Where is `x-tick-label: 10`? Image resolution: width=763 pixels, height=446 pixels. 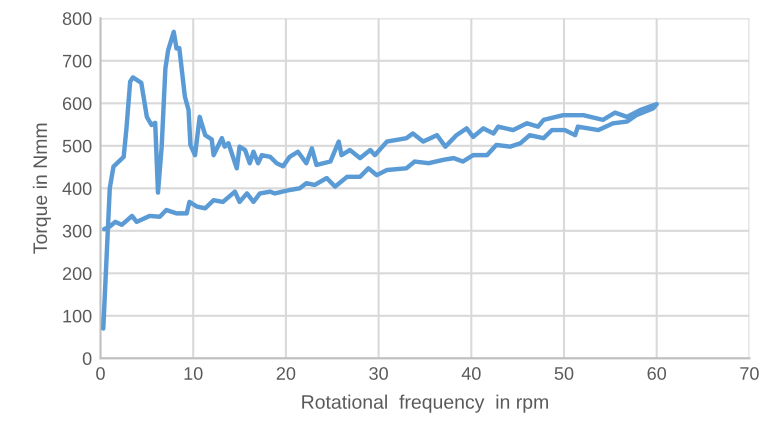 x-tick-label: 10 is located at coordinates (193, 373).